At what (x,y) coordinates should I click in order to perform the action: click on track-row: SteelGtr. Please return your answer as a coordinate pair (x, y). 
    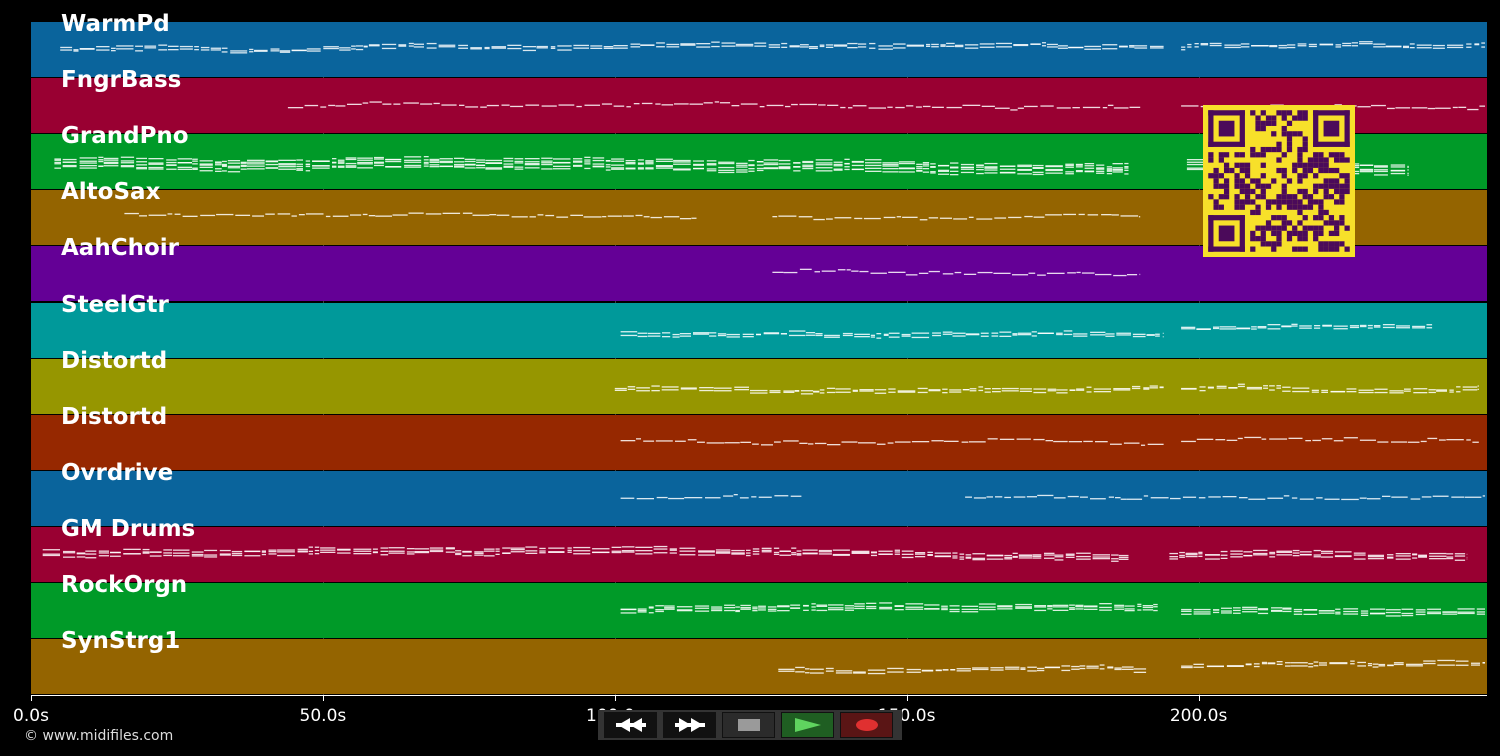
    Looking at the image, I should click on (759, 325).